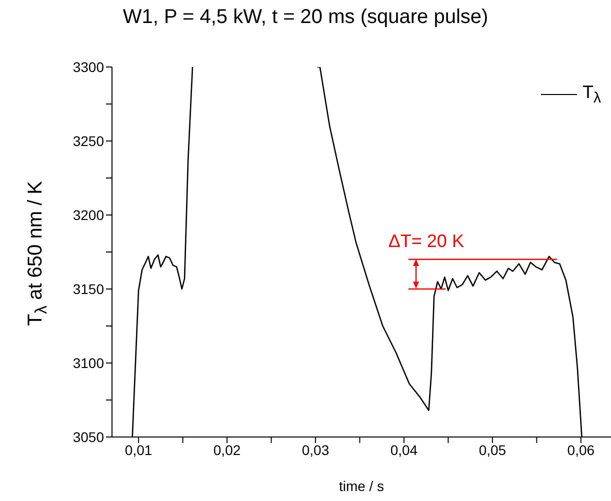 The image size is (611, 501). Describe the element at coordinates (88, 66) in the screenshot. I see `y-tick-label: 3300` at that location.